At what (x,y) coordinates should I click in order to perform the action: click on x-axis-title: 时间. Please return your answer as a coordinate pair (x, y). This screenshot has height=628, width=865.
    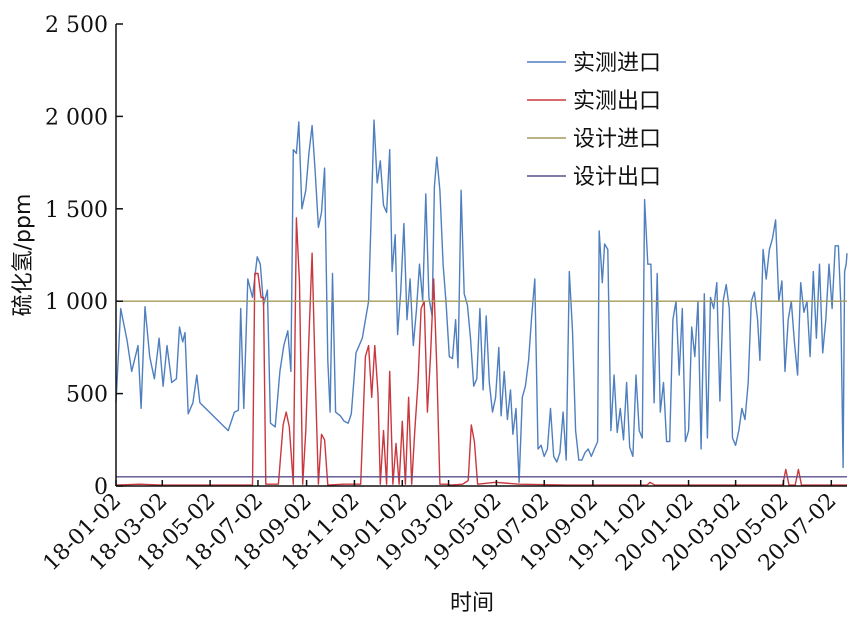
    Looking at the image, I should click on (472, 603).